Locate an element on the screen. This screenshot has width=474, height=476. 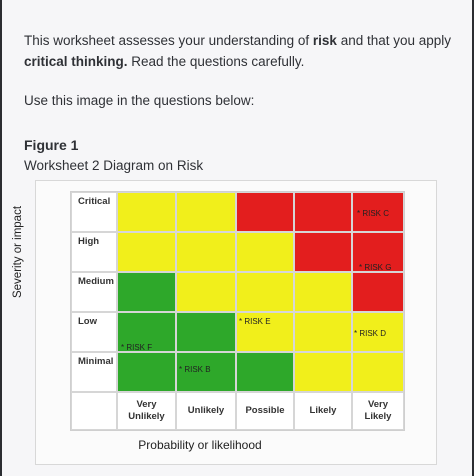
column-label-5: Very Likely is located at coordinates (378, 411).